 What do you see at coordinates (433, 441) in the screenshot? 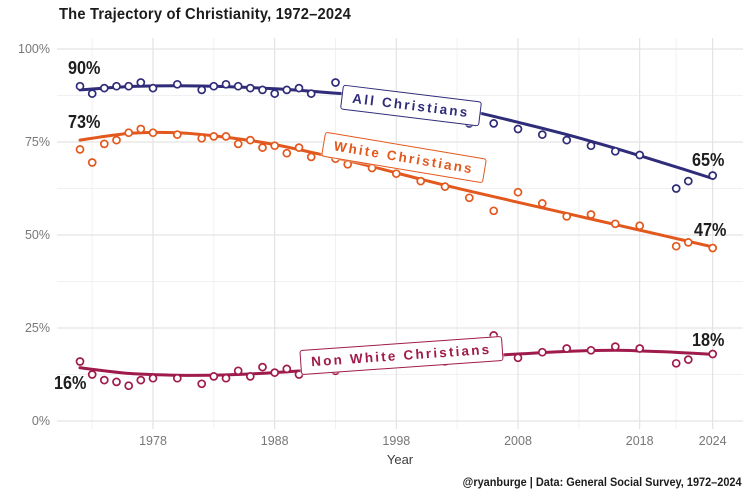
I see `x-axis-tick-labels: 1978 1988 1998 2008 2018 2024` at bounding box center [433, 441].